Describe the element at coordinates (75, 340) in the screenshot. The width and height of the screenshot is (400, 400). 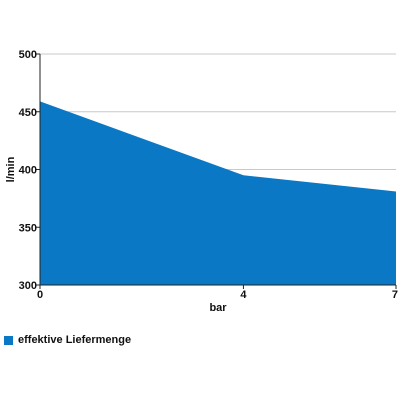
I see `legend-label: effektive Liefermenge` at that location.